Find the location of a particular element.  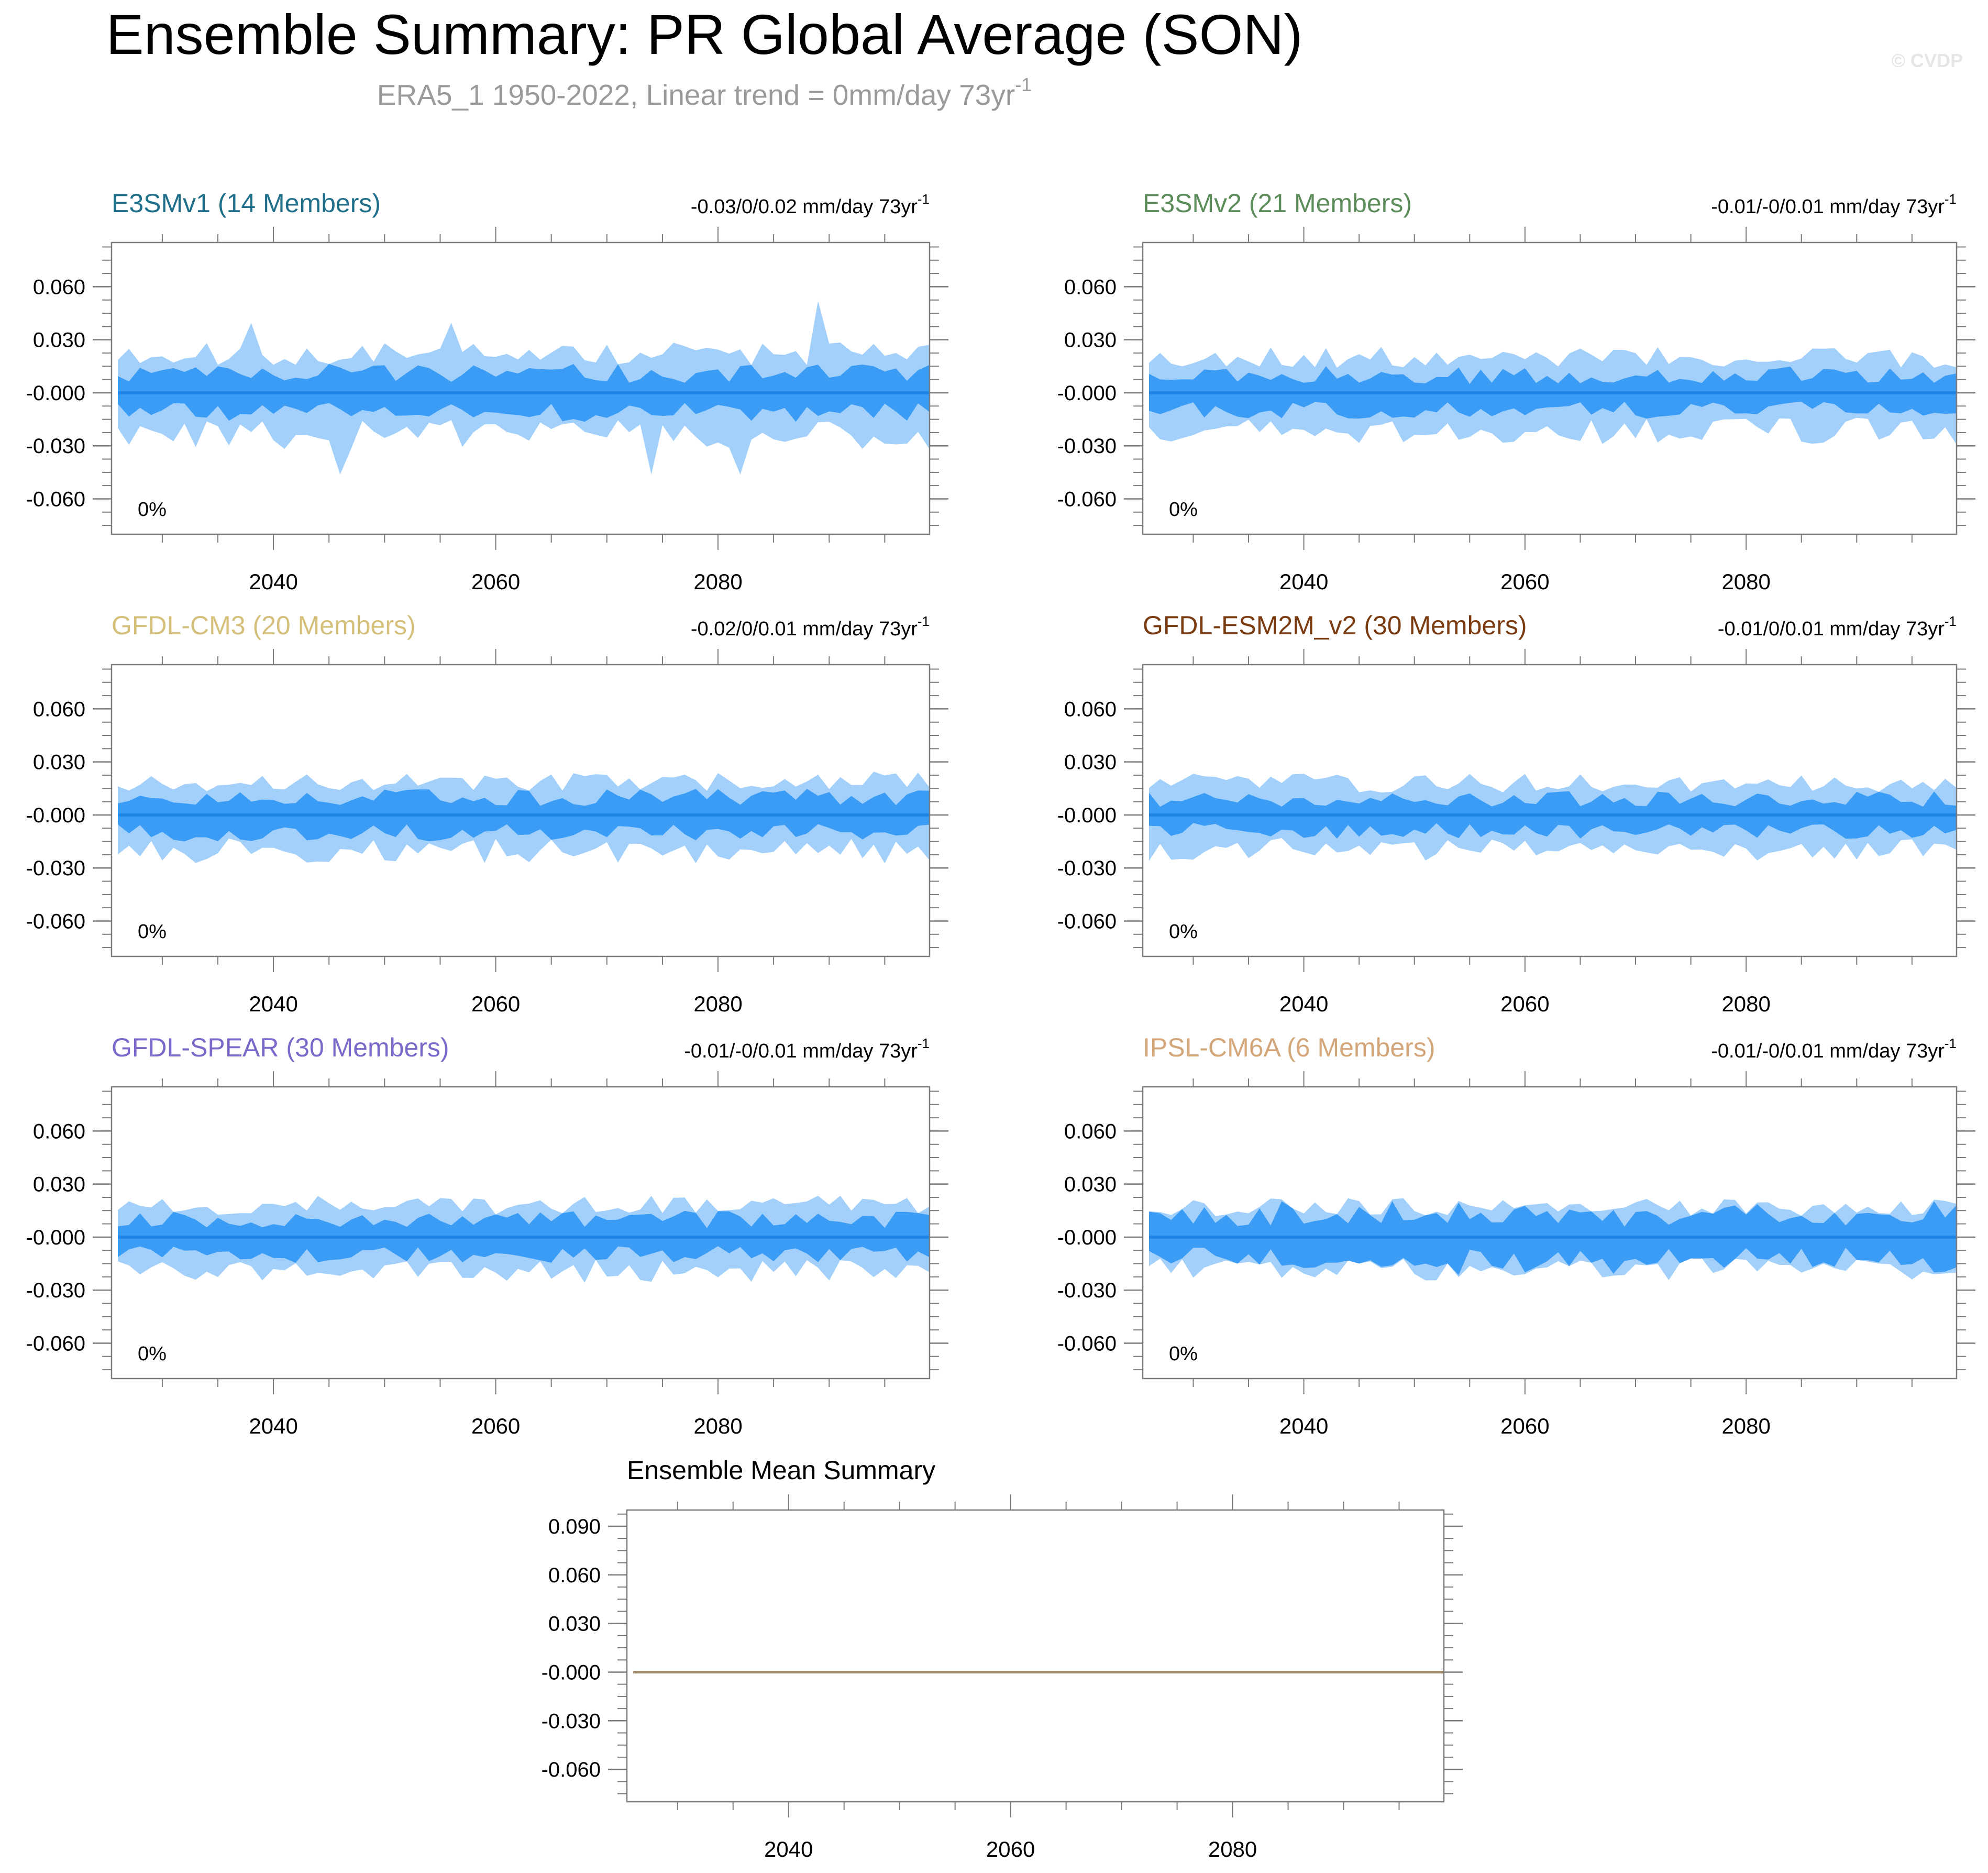

panel-title: GFDL-CM3 (20 Members) is located at coordinates (264, 625).